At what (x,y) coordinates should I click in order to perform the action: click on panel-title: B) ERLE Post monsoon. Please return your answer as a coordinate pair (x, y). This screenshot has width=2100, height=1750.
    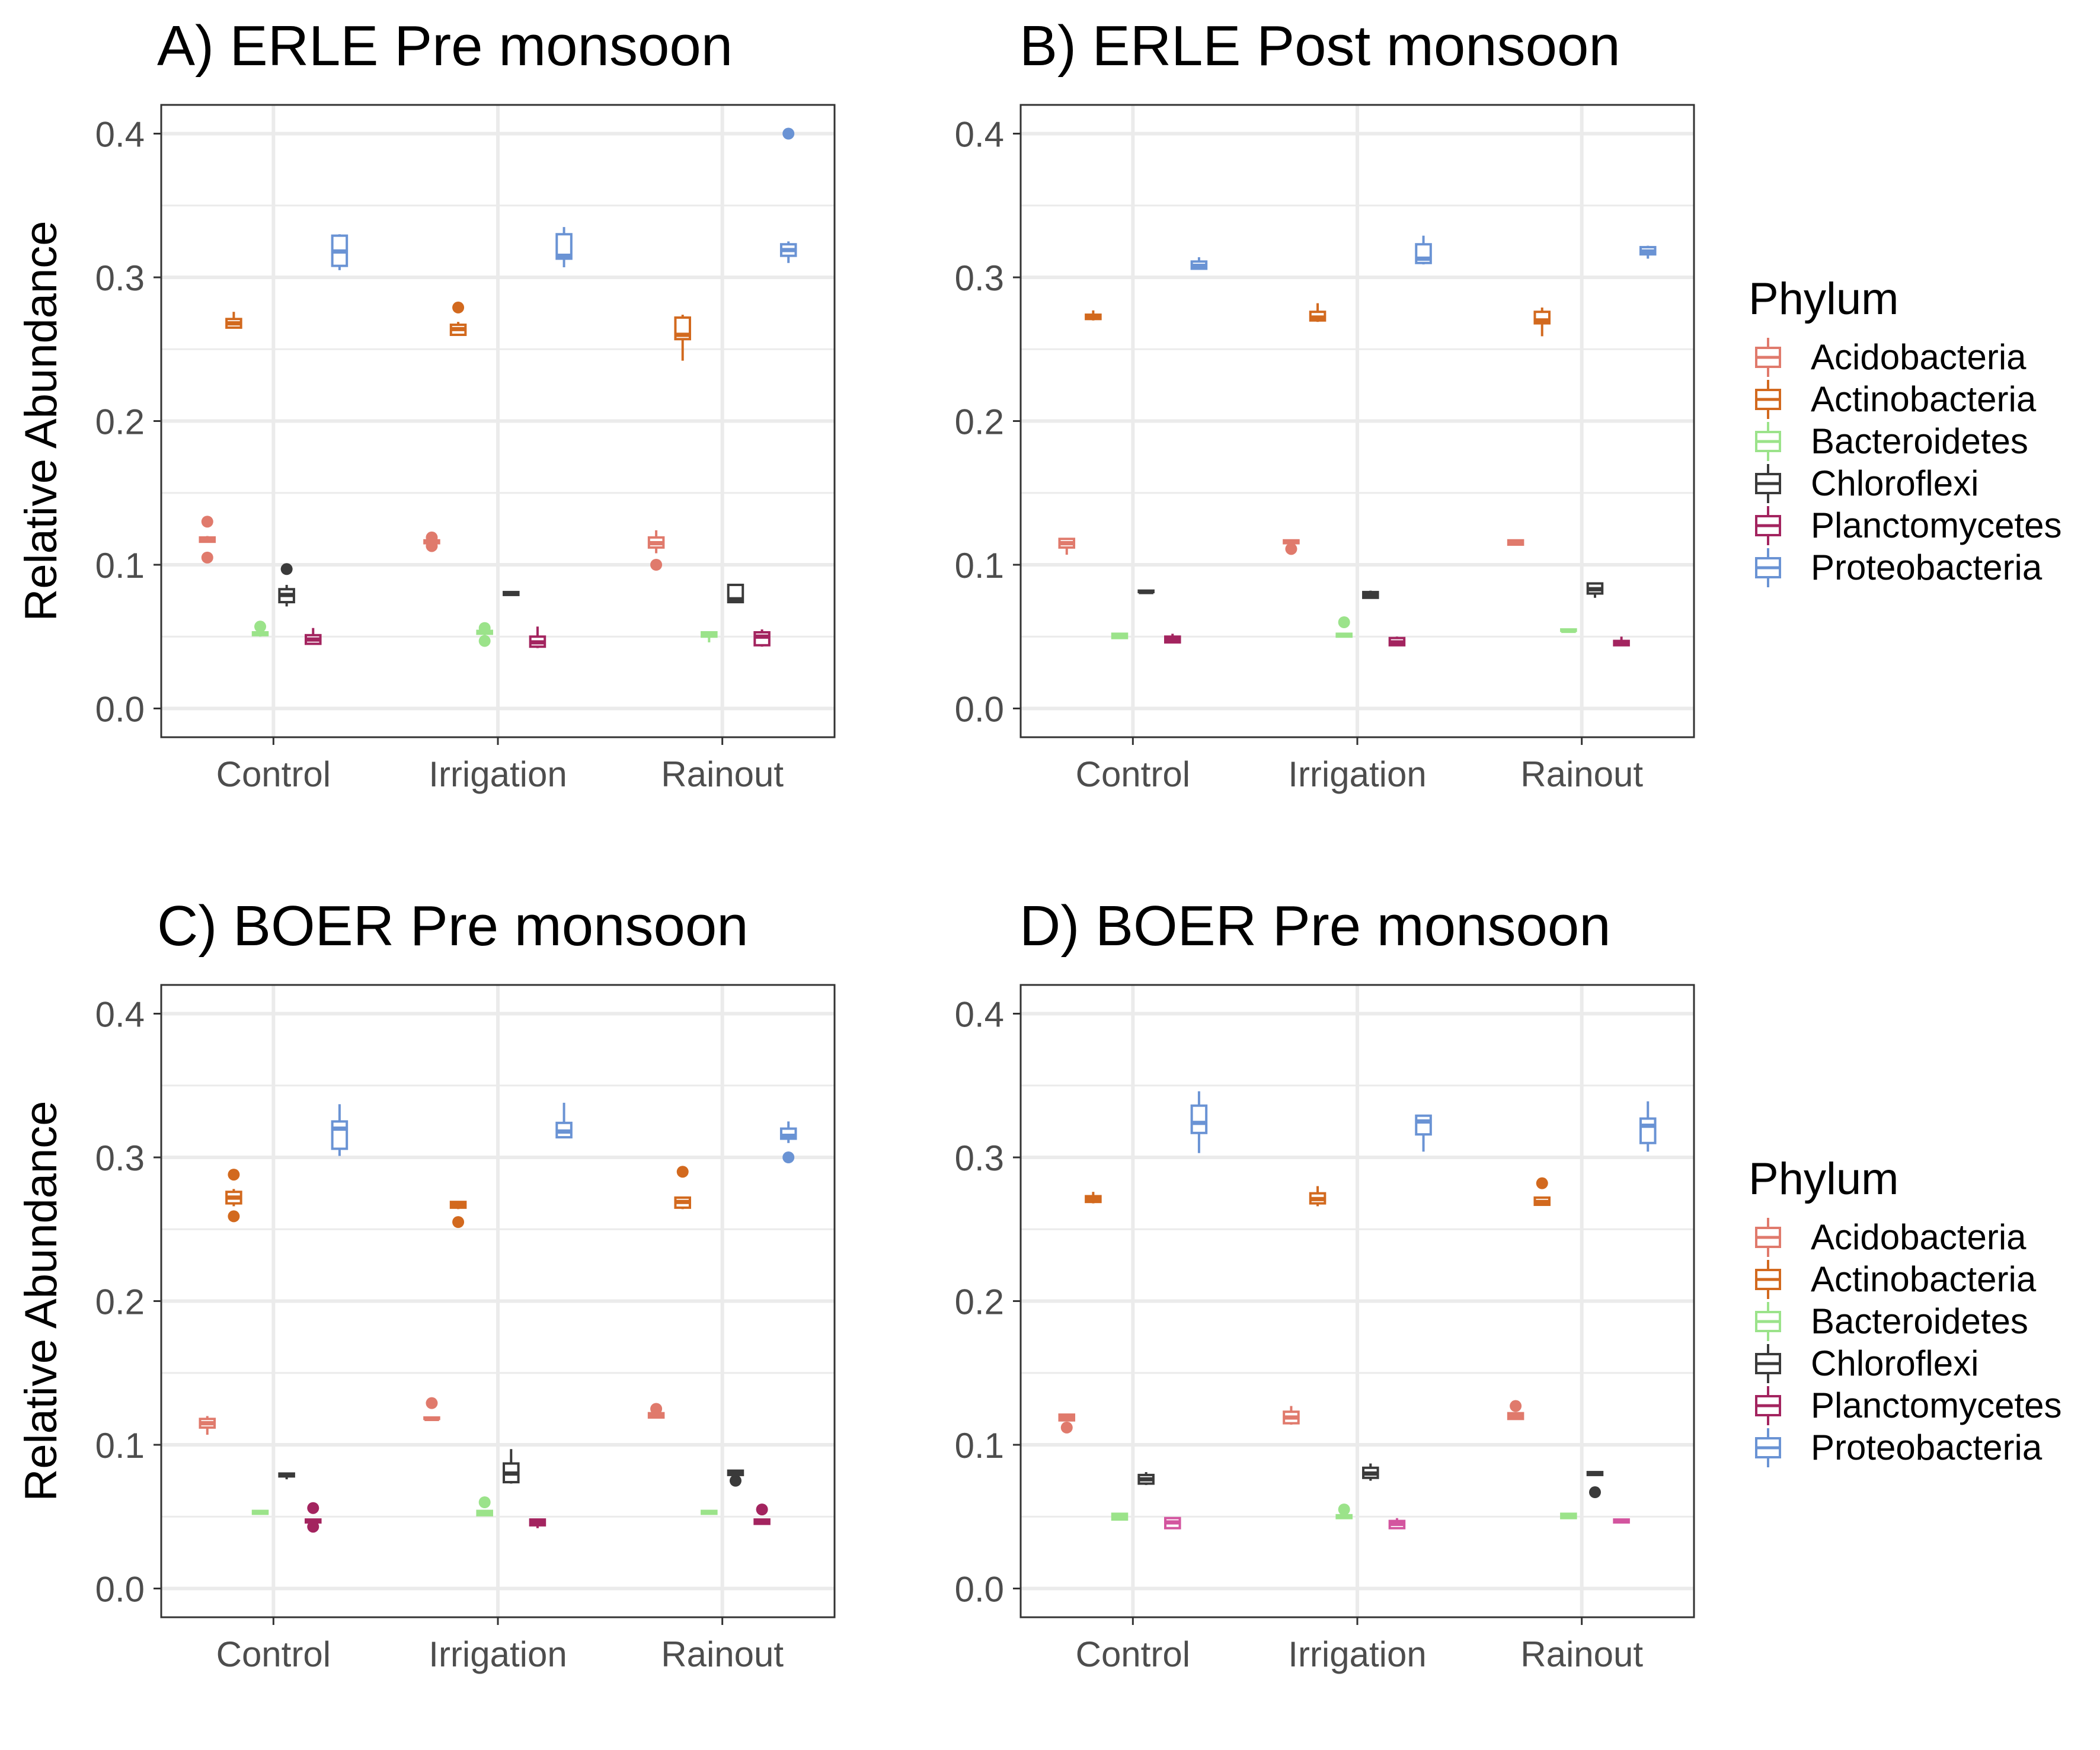
    Looking at the image, I should click on (1319, 46).